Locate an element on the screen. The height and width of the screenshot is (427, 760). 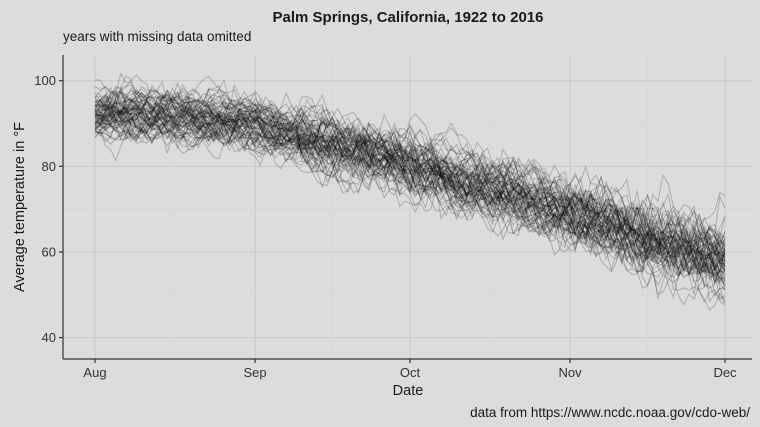
x-axis-label: Date is located at coordinates (408, 391).